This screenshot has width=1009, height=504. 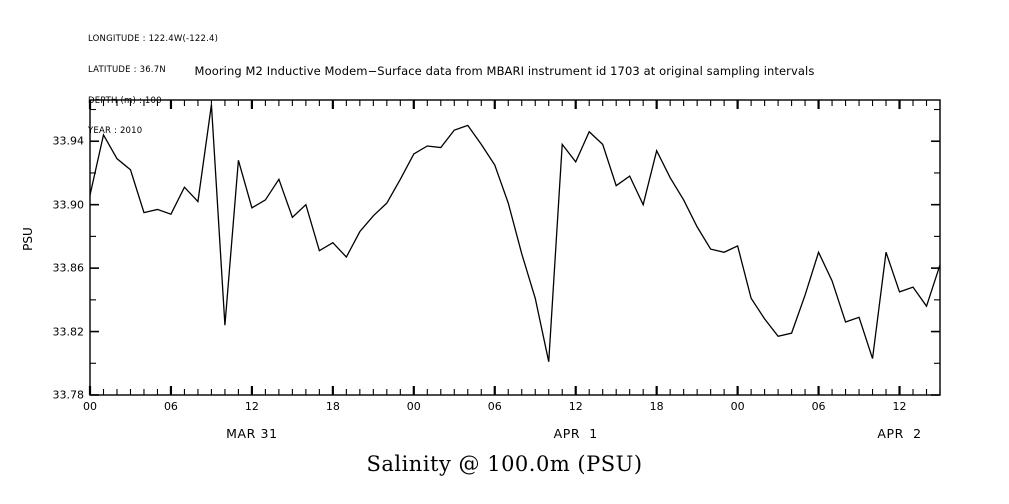 I want to click on y-axis-tick-label: 33.82, so click(x=68, y=332).